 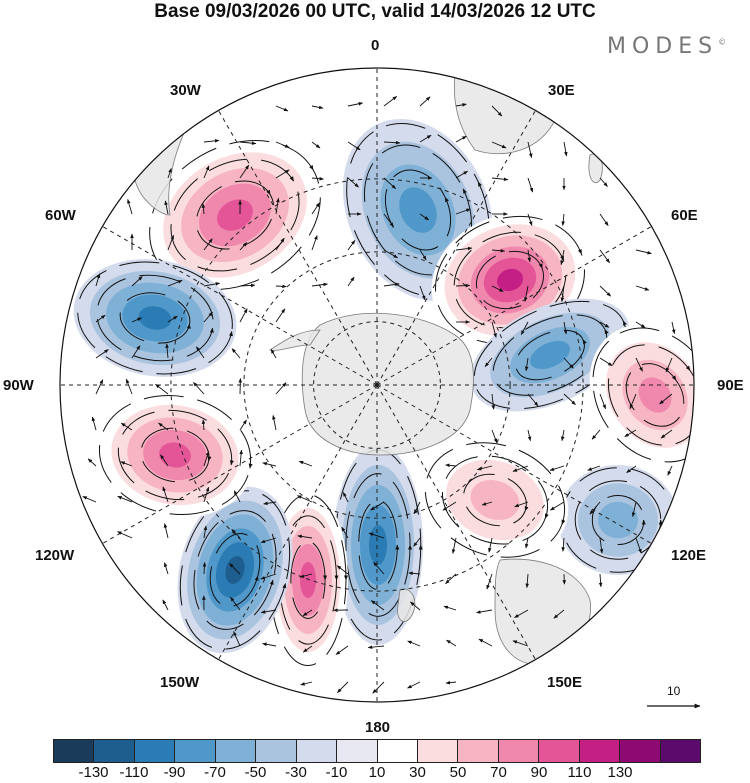 I want to click on anomaly-center-high-40e, so click(x=510, y=280).